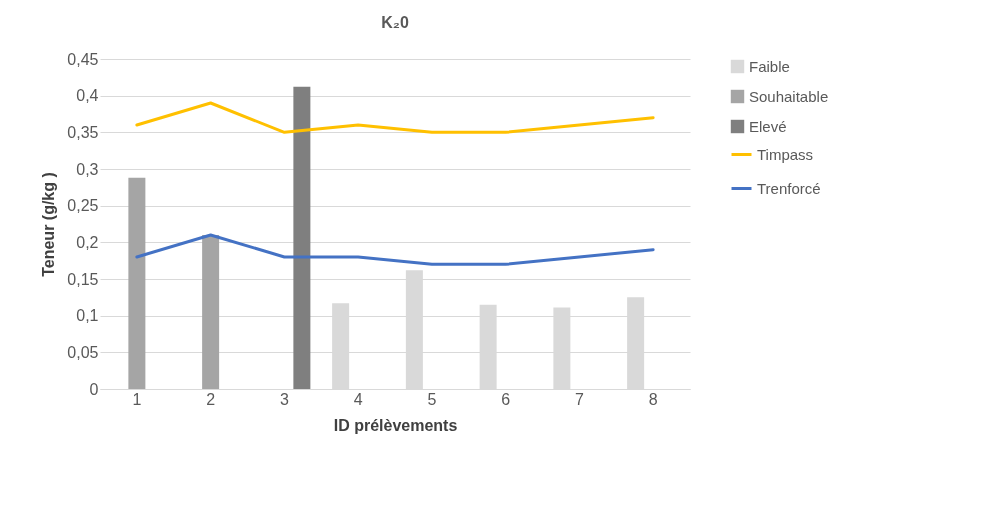 The height and width of the screenshot is (530, 1001). Describe the element at coordinates (49, 224) in the screenshot. I see `y-axis-title: Teneur (g/kg )` at that location.